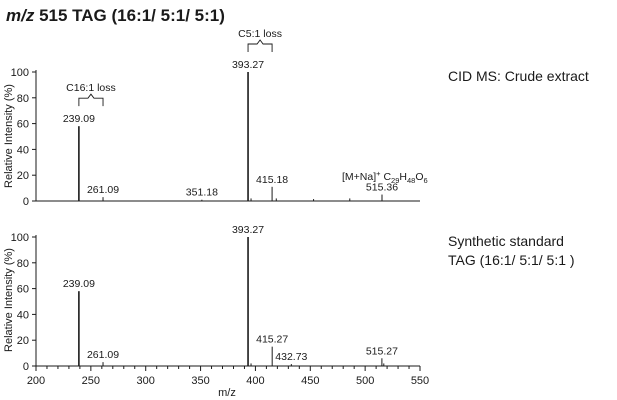 This screenshot has height=400, width=617. Describe the element at coordinates (23, 341) in the screenshot. I see `bot-y-tick-label: 20` at that location.